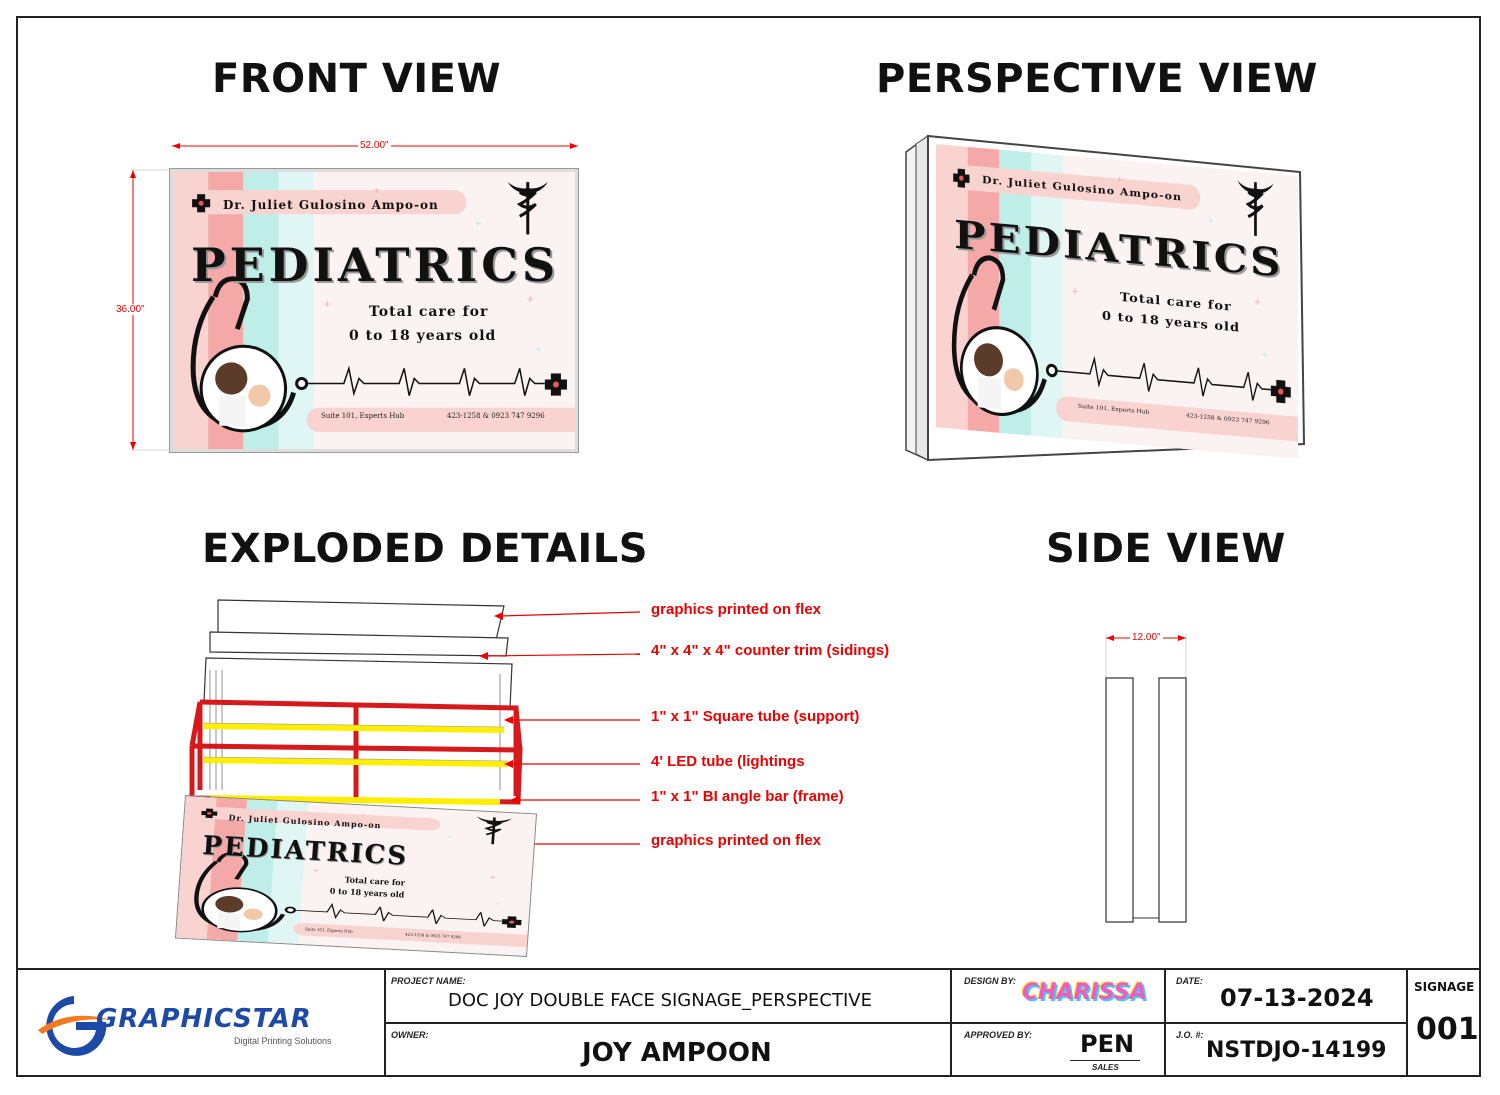 Image resolution: width=1500 pixels, height=1095 pixels. I want to click on side-view: 12.00", so click(1150, 776).